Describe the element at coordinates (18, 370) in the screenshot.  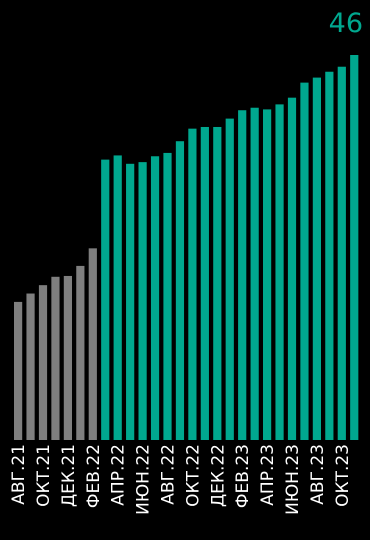
I see `bar-АВГ.21` at that location.